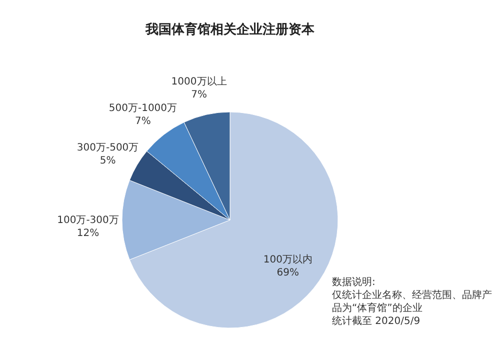 This screenshot has width=500, height=362. Describe the element at coordinates (287, 259) in the screenshot. I see `slice-label: 100万以内` at that location.